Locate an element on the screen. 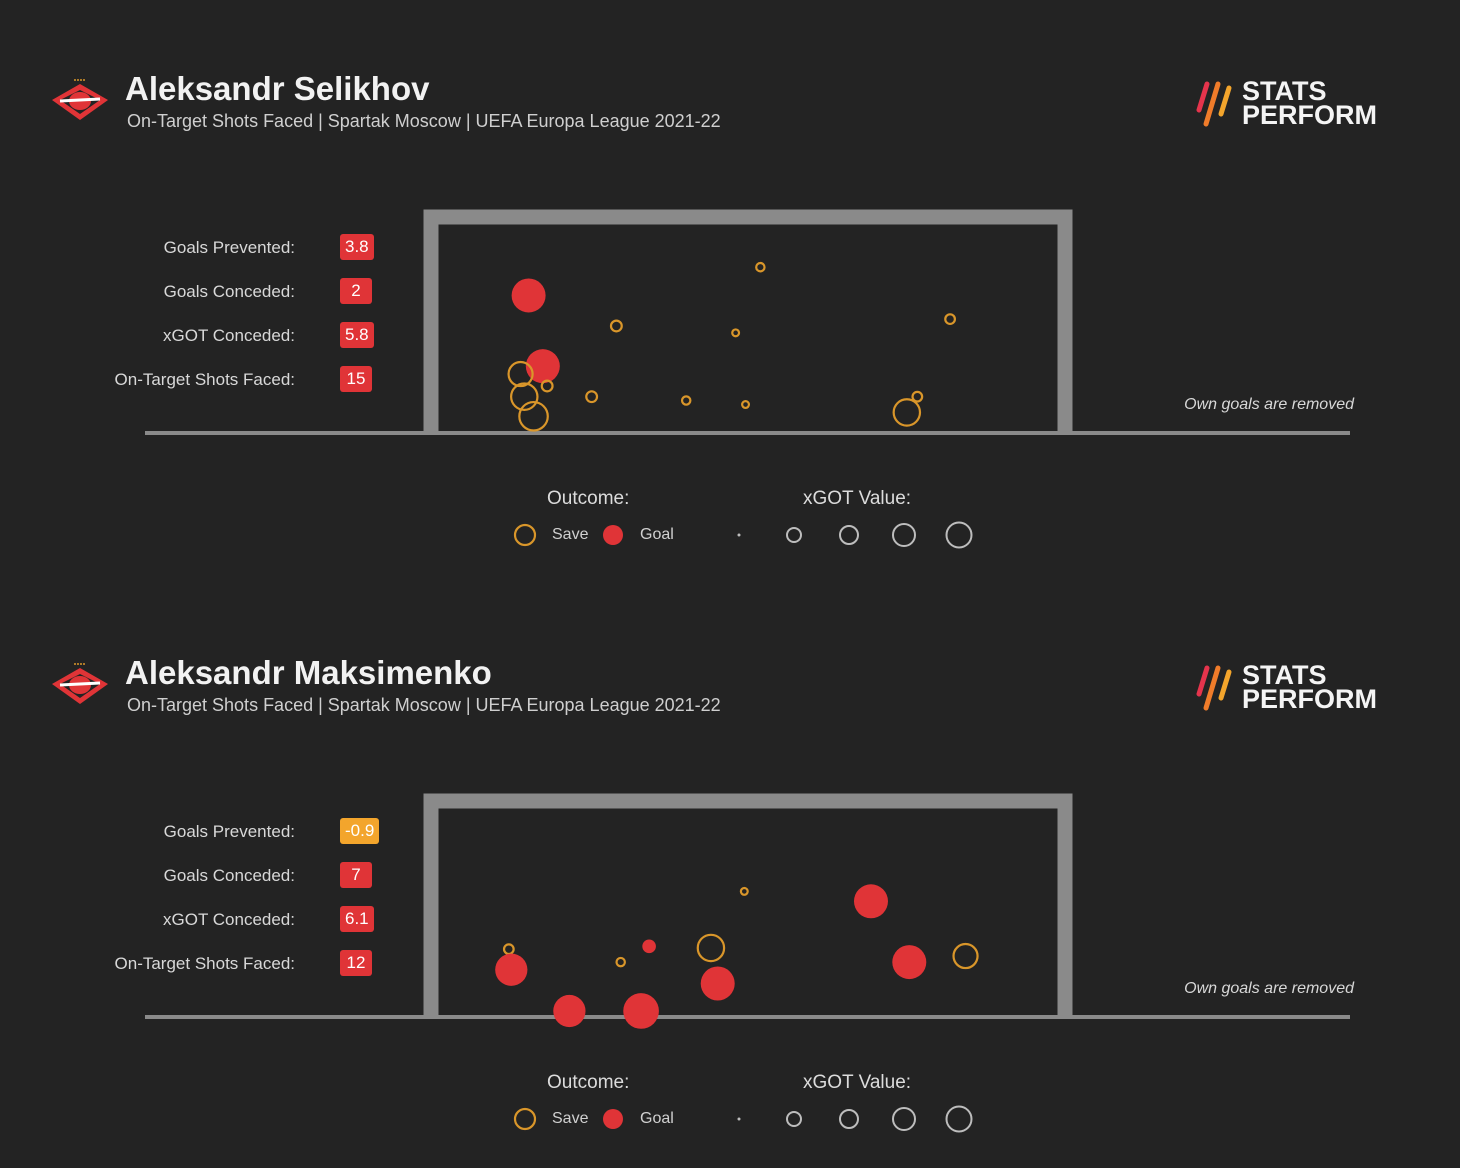 This screenshot has height=1168, width=1460. stat-goals-conceded: Goals Conceded: 2 is located at coordinates (225, 292).